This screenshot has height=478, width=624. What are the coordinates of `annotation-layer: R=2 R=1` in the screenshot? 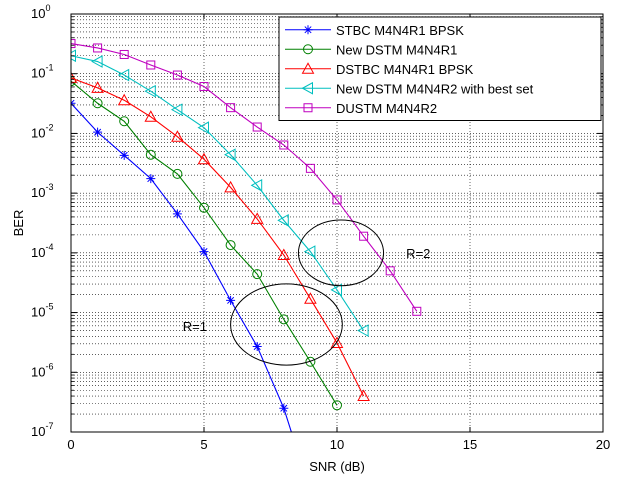 It's located at (306, 292).